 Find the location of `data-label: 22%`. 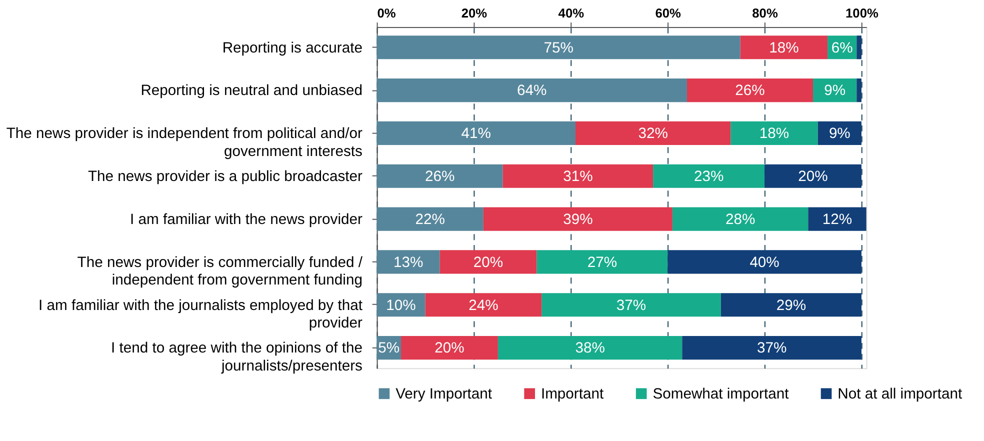

data-label: 22% is located at coordinates (430, 220).